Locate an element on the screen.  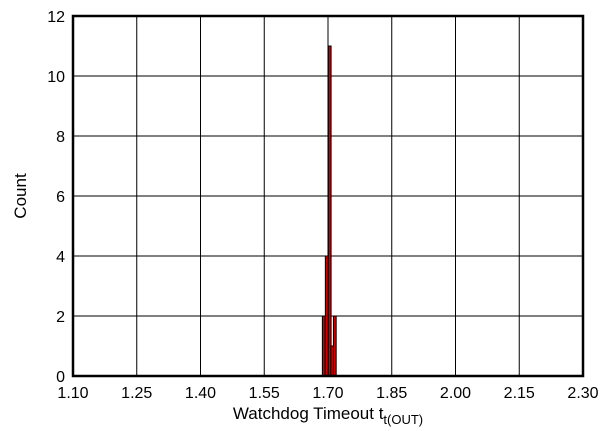
x-axis-ticks: 1.10 1.25 1.40 1.55 1.70 1.85 2.00 2.15 2.30 is located at coordinates (327, 393).